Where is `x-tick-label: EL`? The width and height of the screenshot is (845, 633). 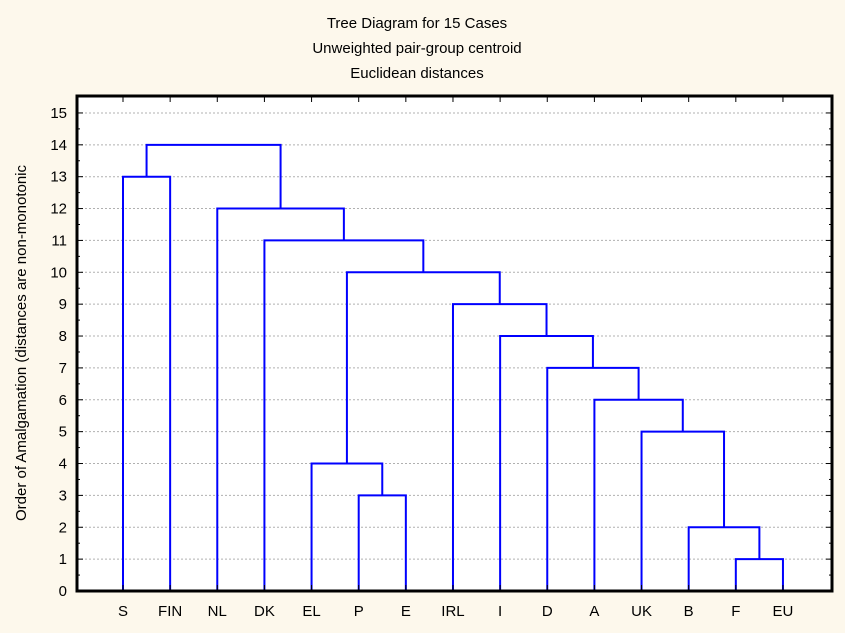 x-tick-label: EL is located at coordinates (311, 611).